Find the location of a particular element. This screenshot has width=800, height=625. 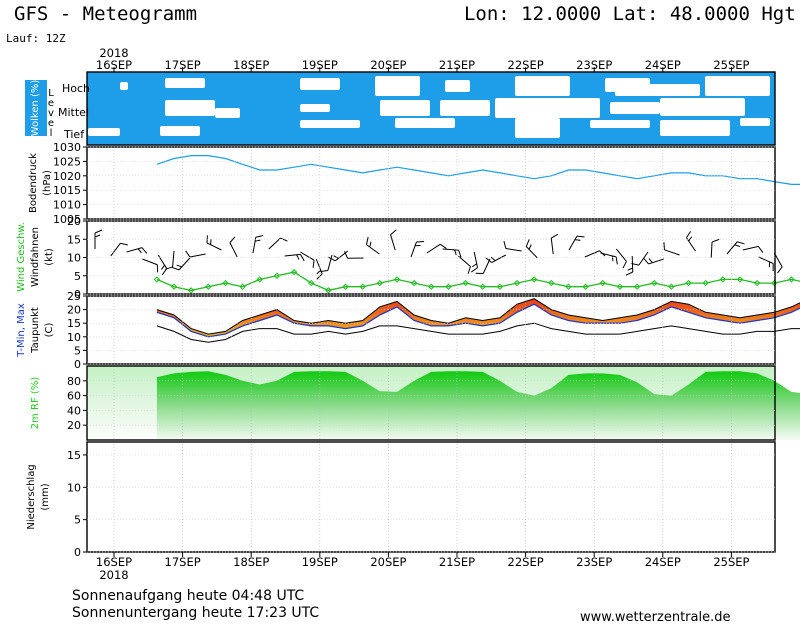

y-tick-label: 15 is located at coordinates (74, 323).